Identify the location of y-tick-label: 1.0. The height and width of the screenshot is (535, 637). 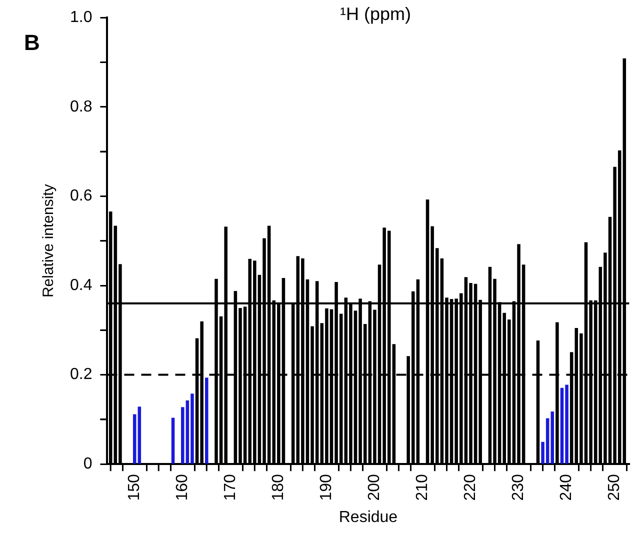
(81, 17).